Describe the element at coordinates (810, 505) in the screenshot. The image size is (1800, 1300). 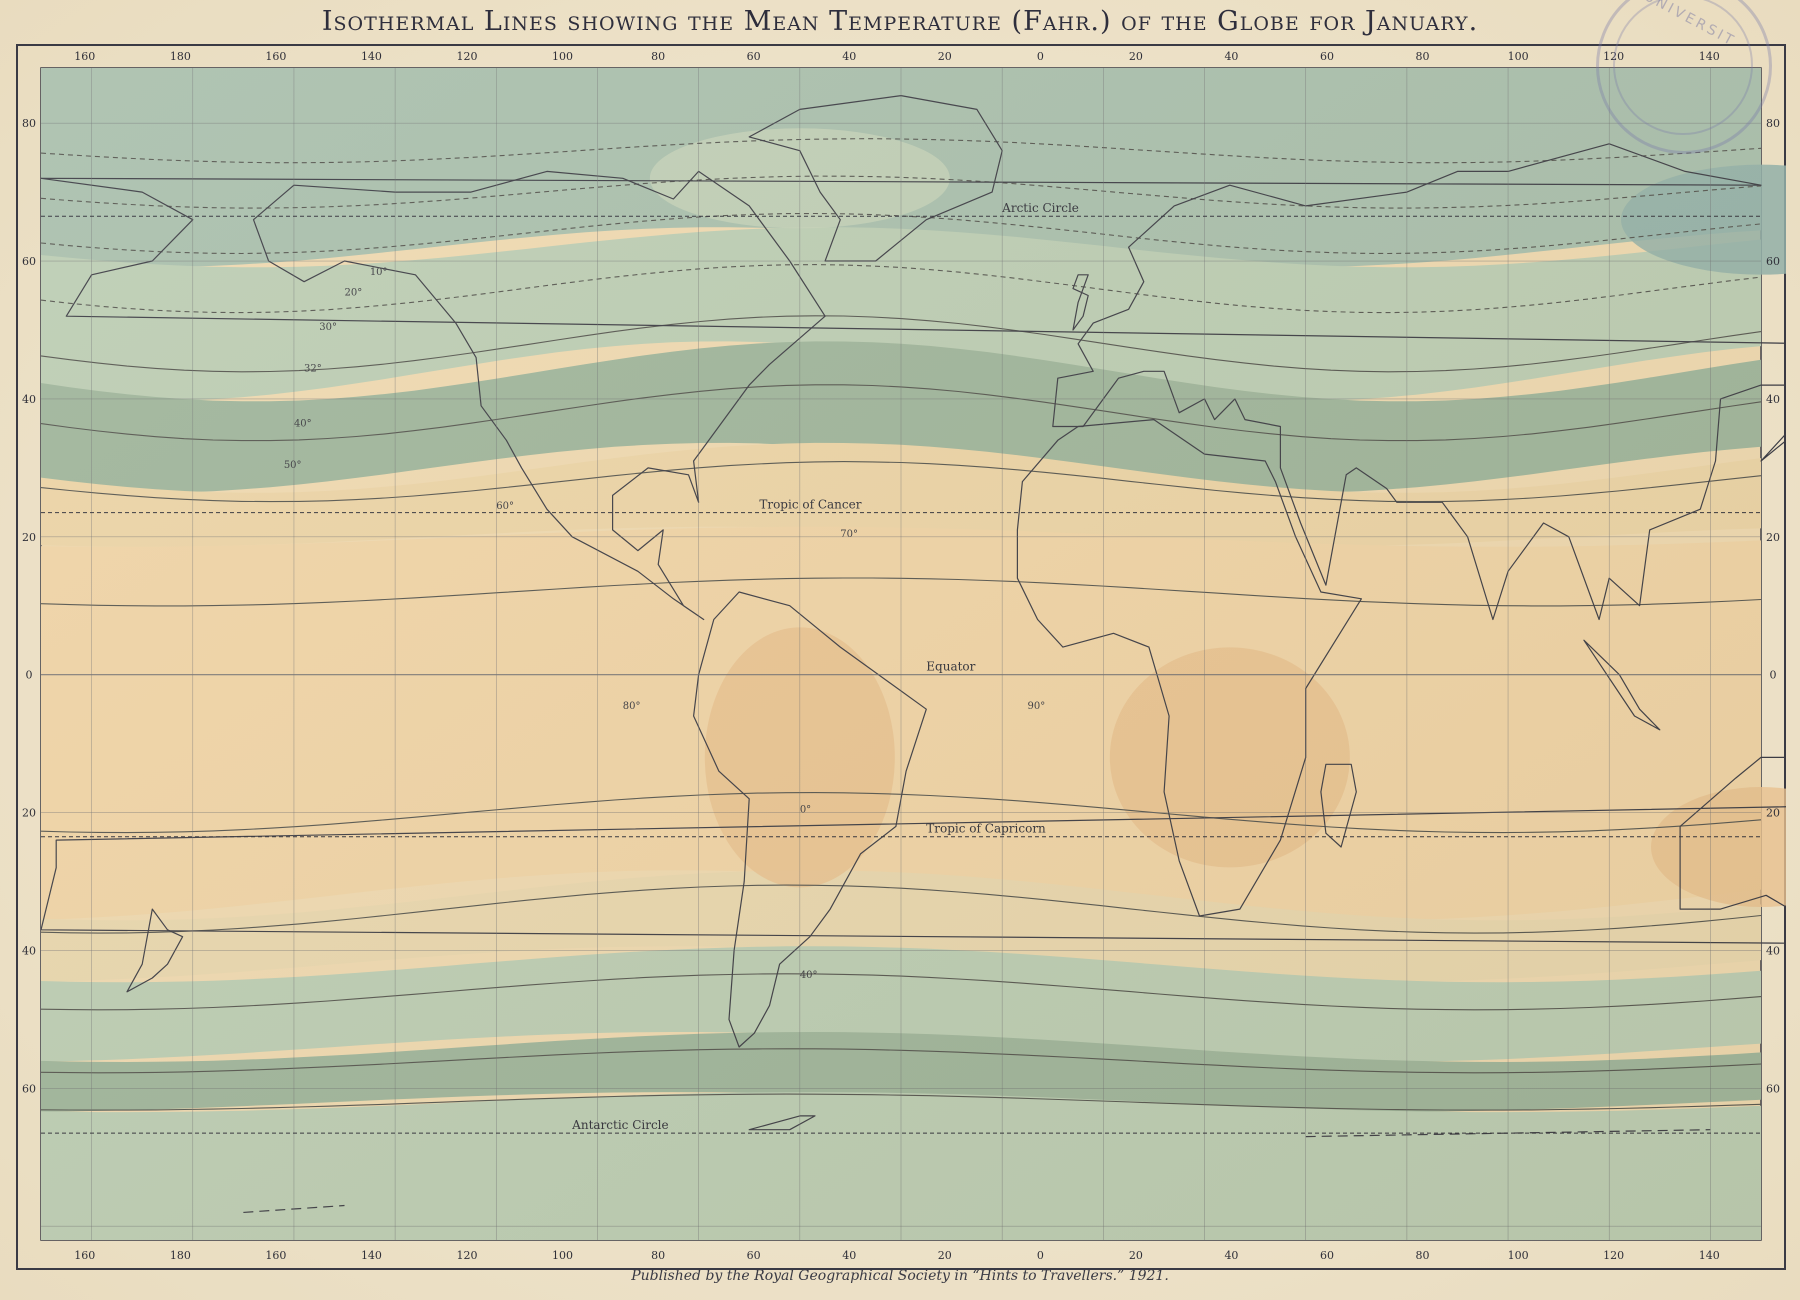
I see `reference-label: Tropic of Cancer` at that location.